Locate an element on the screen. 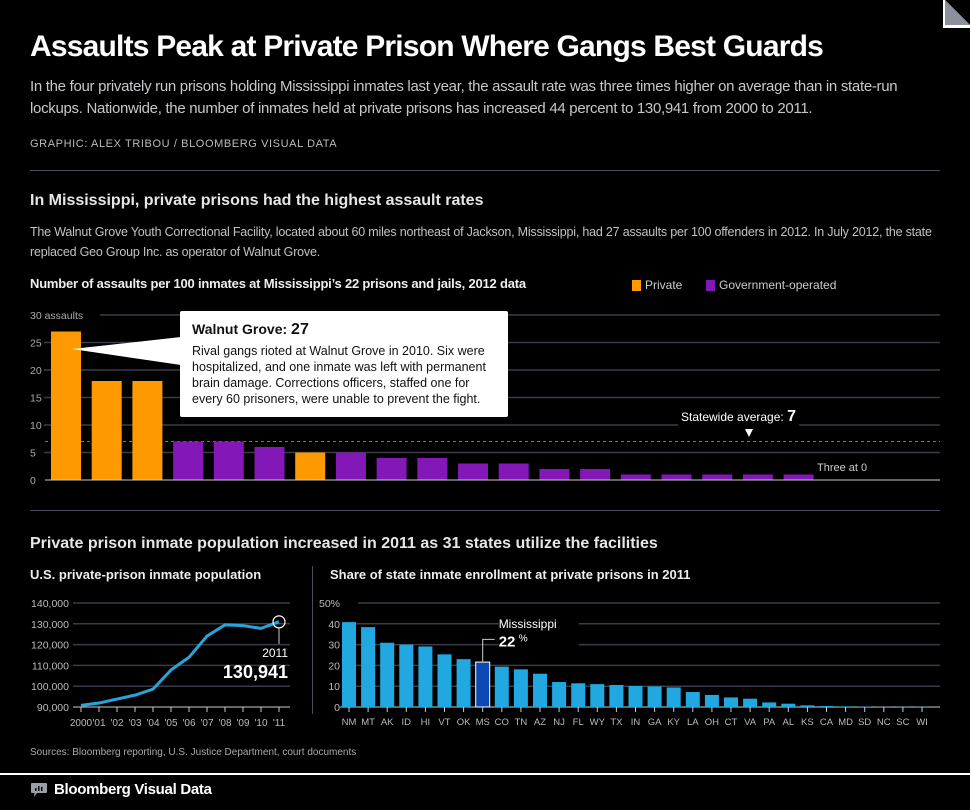  callout-label: Walnut Grove: is located at coordinates (240, 329).